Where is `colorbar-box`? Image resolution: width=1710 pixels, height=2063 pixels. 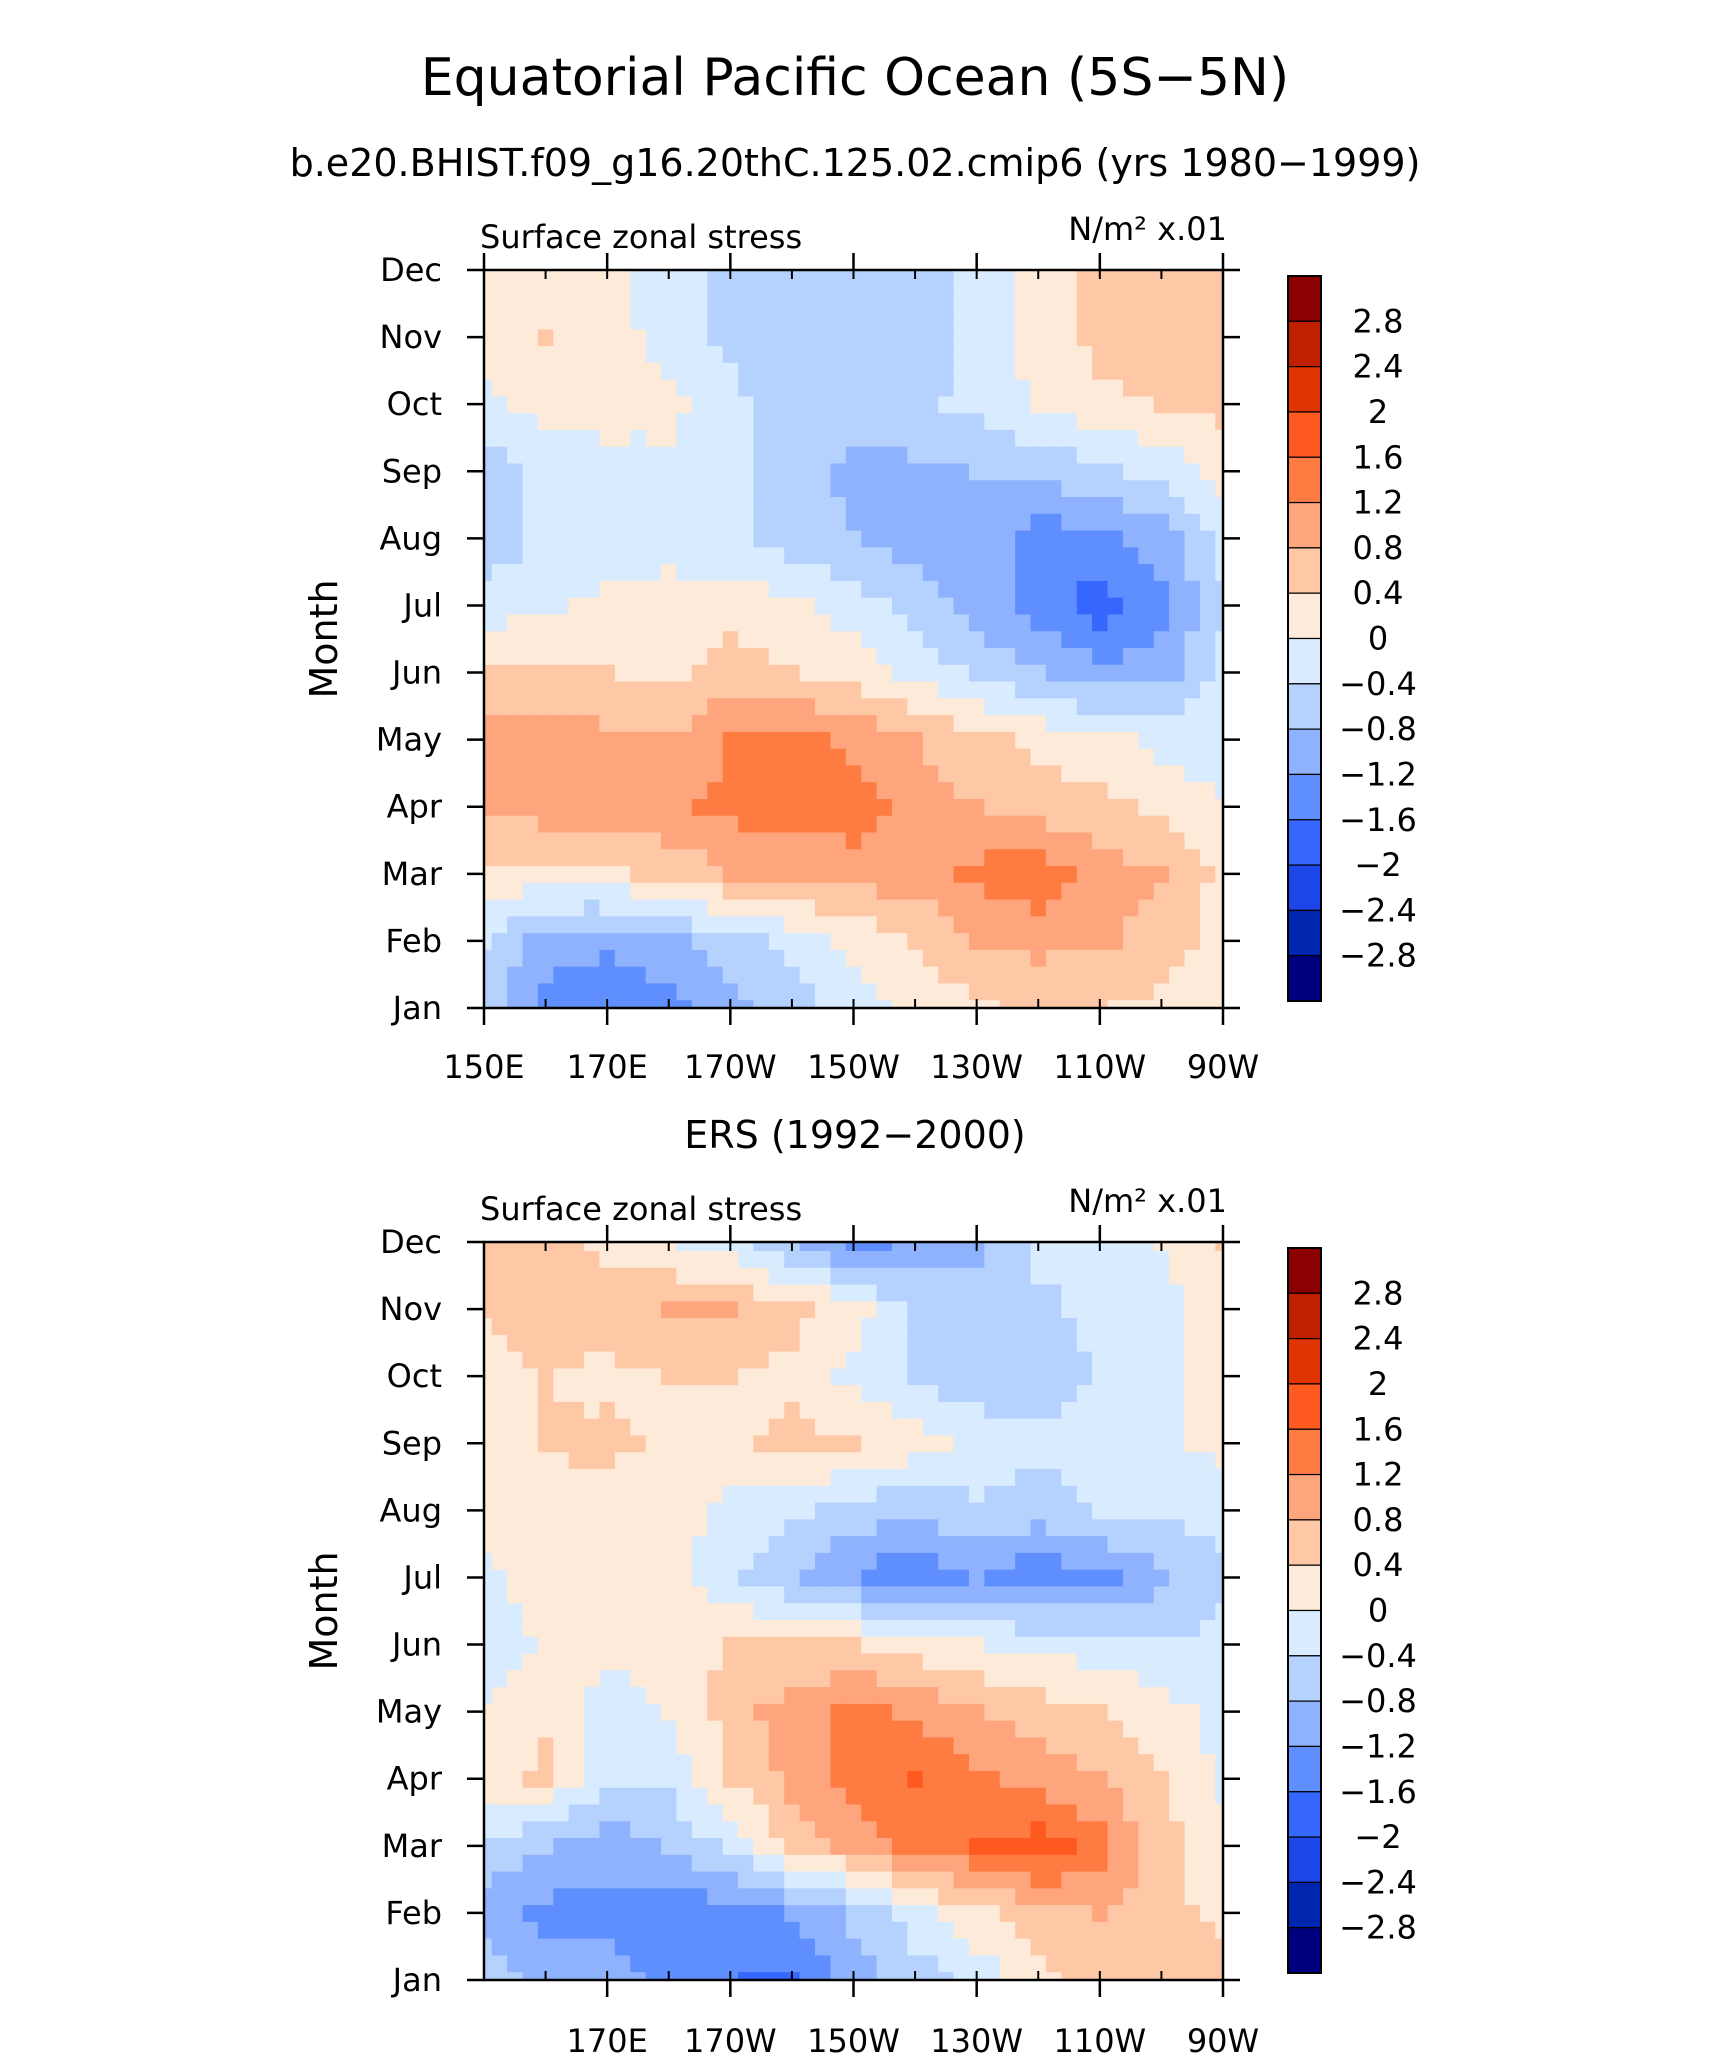 colorbar-box is located at coordinates (1304, 1678).